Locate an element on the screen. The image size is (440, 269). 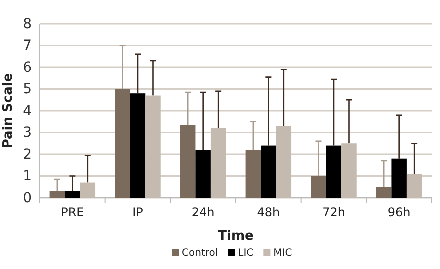
x-tick-label: 24h is located at coordinates (203, 213).